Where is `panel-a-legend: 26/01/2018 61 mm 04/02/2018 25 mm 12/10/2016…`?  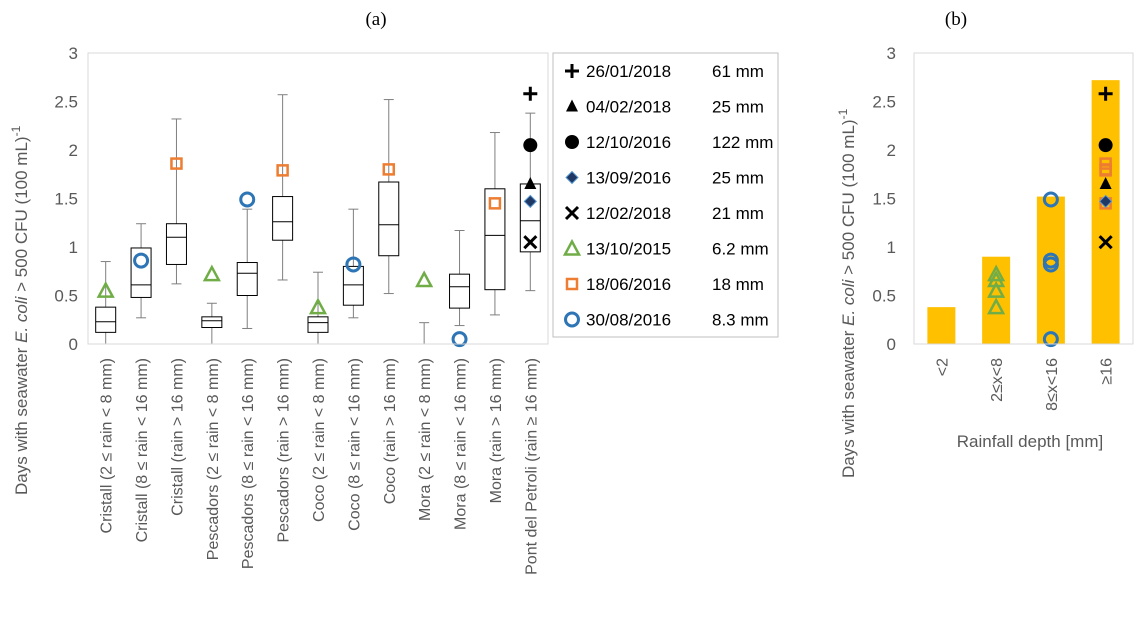 panel-a-legend: 26/01/2018 61 mm 04/02/2018 25 mm 12/10/2016… is located at coordinates (665, 195).